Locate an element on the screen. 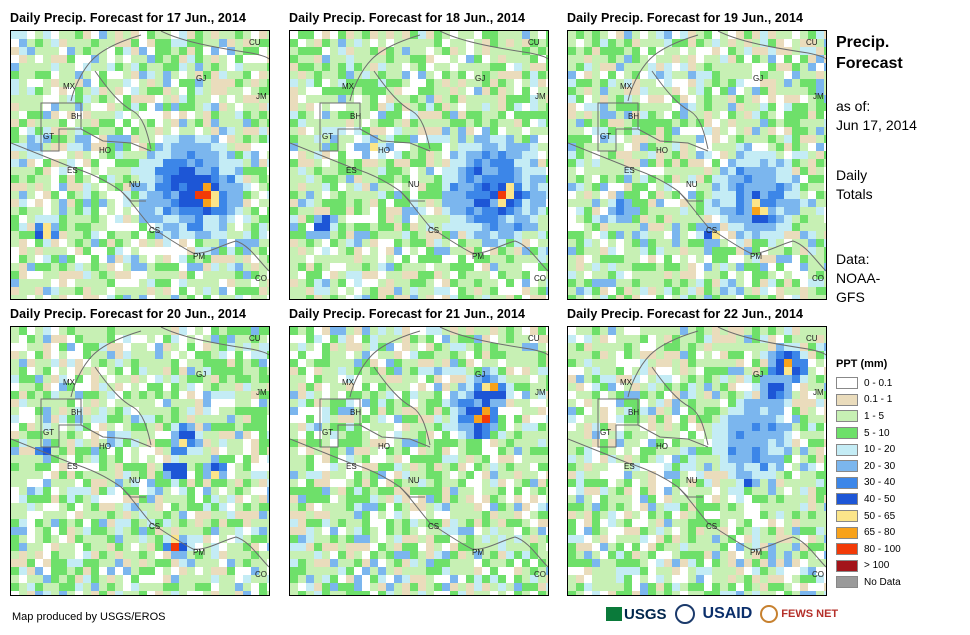 The height and width of the screenshot is (635, 970). as-of-label: as of: is located at coordinates (853, 106).